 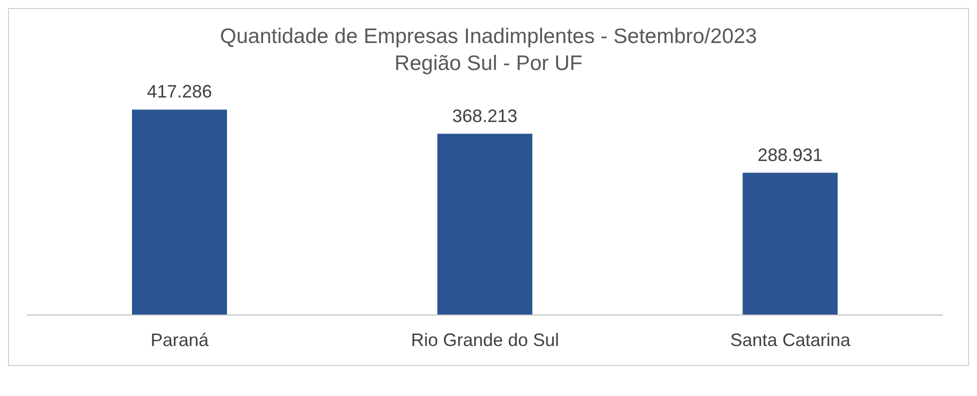 I want to click on x-tick-label: Santa Catarina, so click(x=791, y=340).